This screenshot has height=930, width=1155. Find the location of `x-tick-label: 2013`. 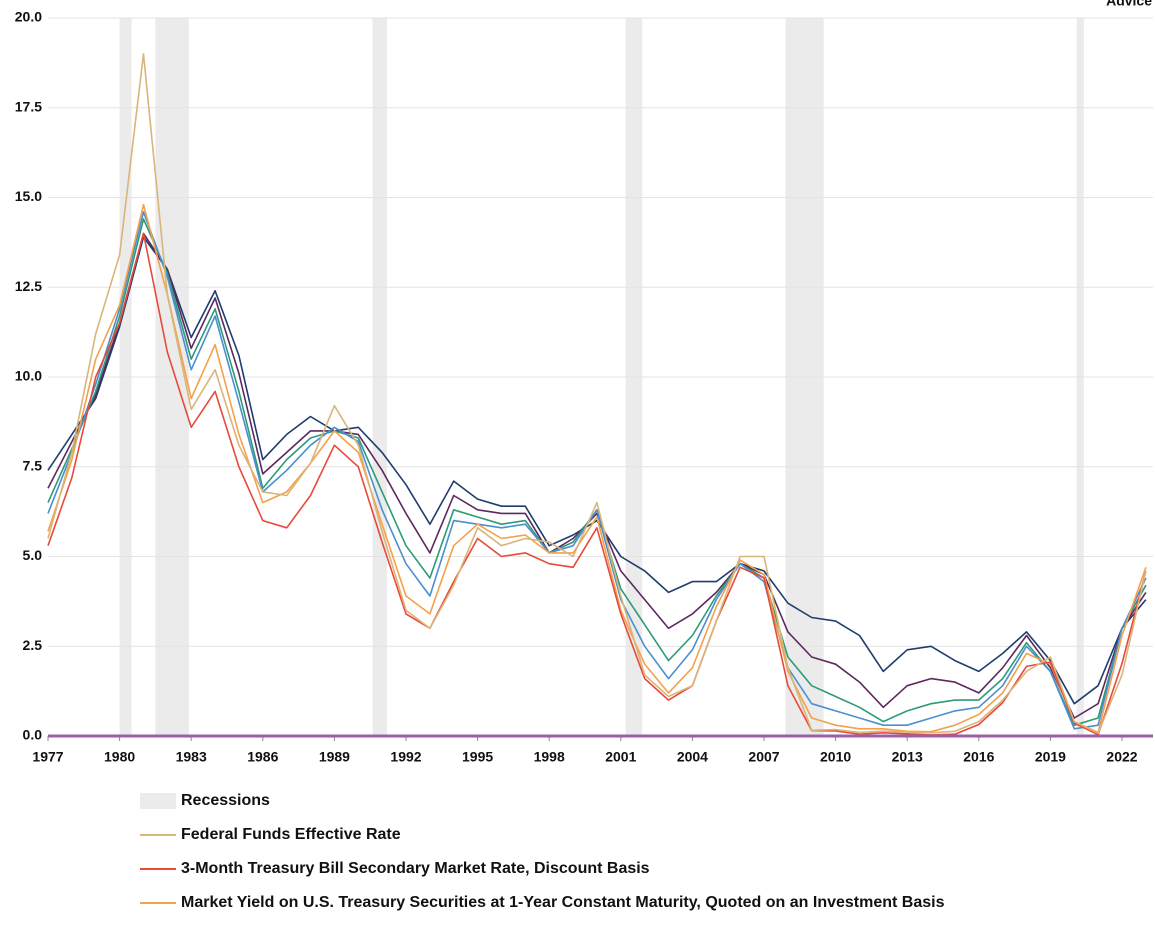

x-tick-label: 2013 is located at coordinates (907, 757).